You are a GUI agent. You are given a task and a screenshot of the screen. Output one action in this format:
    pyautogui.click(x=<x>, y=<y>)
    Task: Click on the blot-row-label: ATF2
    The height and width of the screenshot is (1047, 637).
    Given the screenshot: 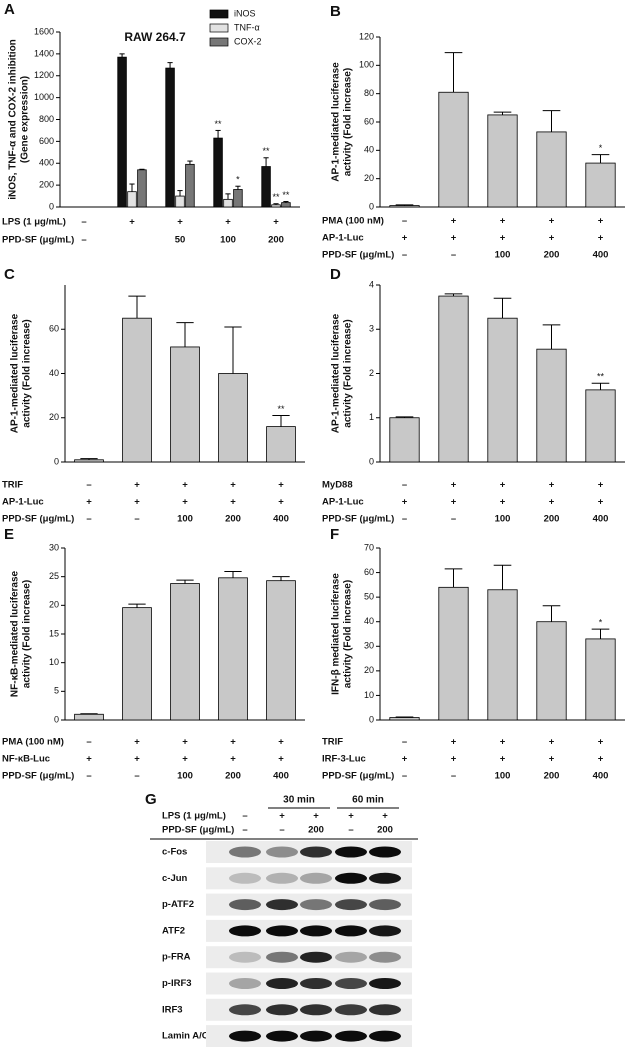 What is the action you would take?
    pyautogui.click(x=173, y=930)
    